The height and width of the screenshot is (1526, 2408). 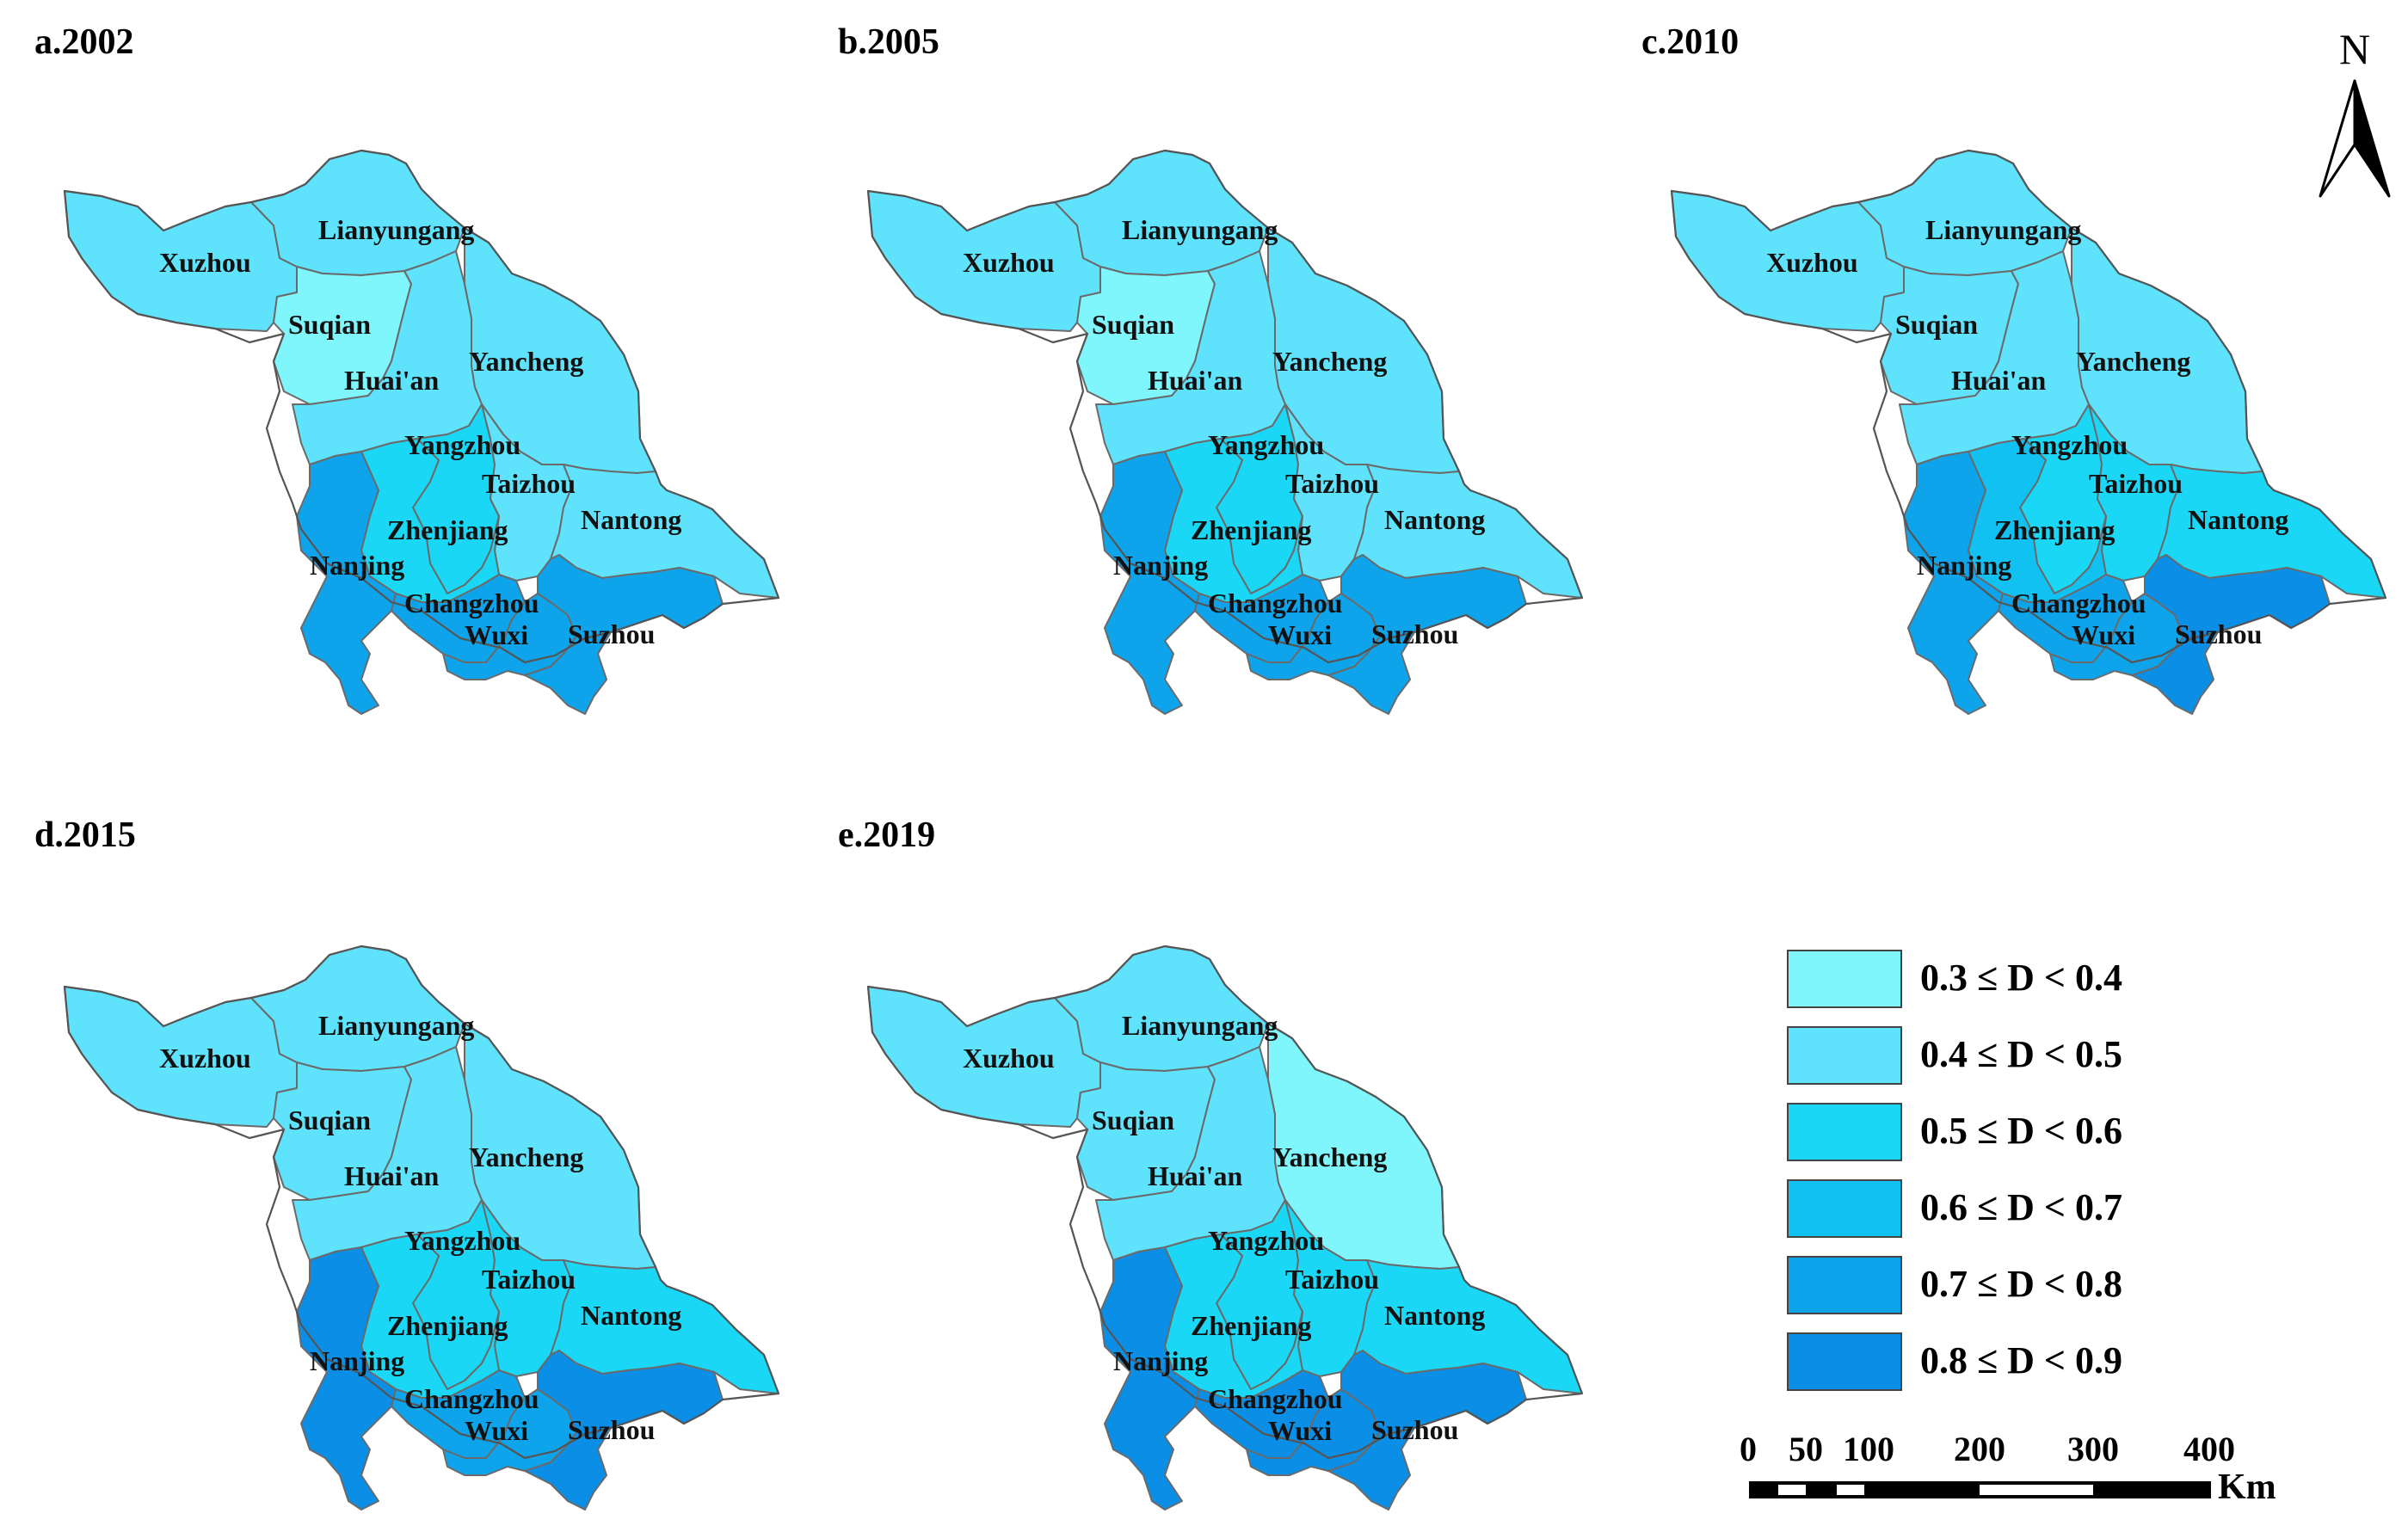 I want to click on scale-tick-label: 0, so click(x=1748, y=1449).